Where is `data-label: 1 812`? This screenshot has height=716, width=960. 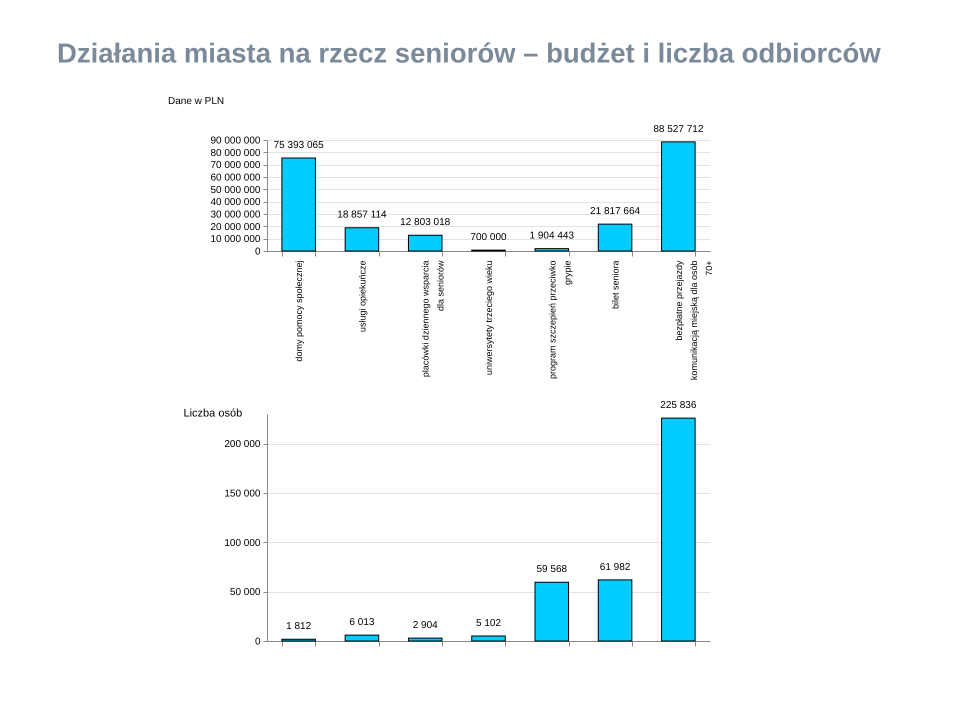
data-label: 1 812 is located at coordinates (299, 626).